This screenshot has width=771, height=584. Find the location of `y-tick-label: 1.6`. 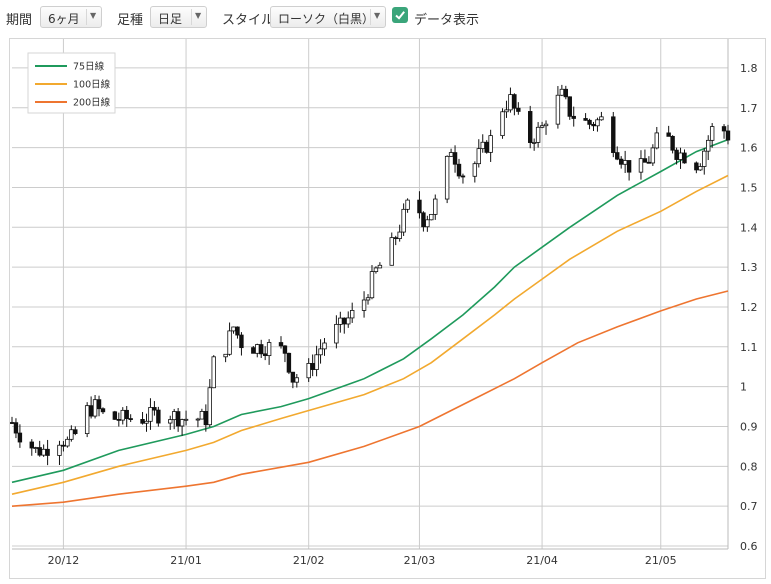

y-tick-label: 1.6 is located at coordinates (749, 148).